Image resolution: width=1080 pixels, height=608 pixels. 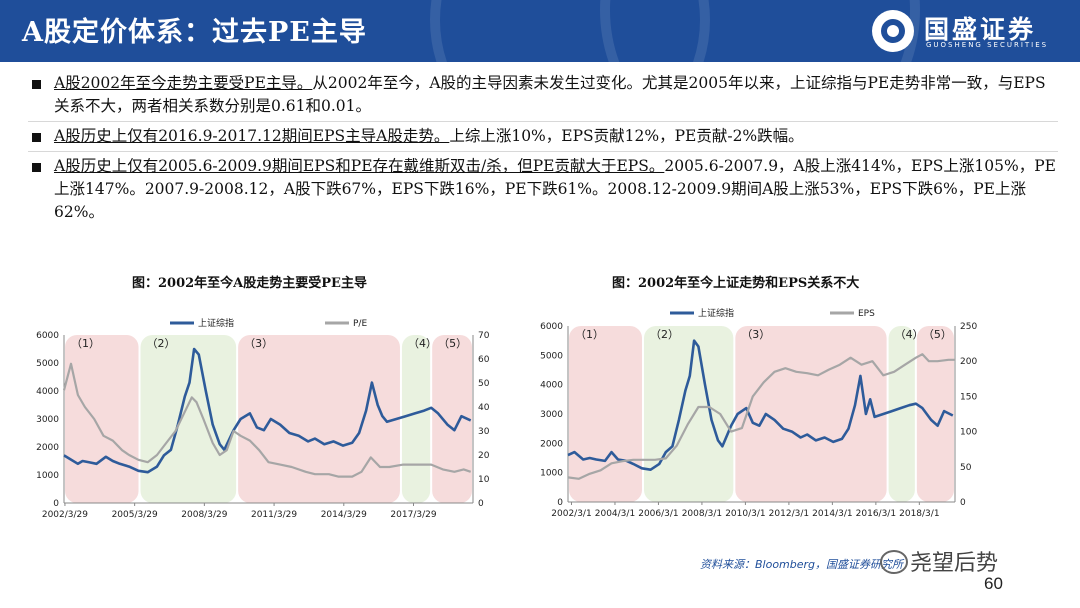 What do you see at coordinates (980, 29) in the screenshot?
I see `logo-name: 国盛证券` at bounding box center [980, 29].